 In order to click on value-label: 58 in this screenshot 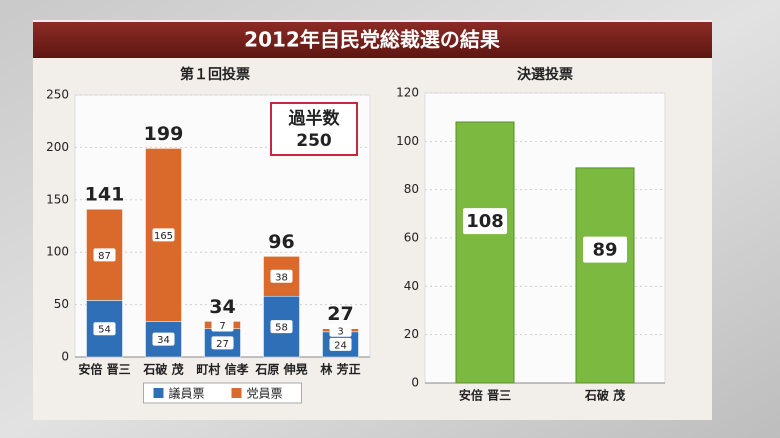, I will do `click(281, 328)`.